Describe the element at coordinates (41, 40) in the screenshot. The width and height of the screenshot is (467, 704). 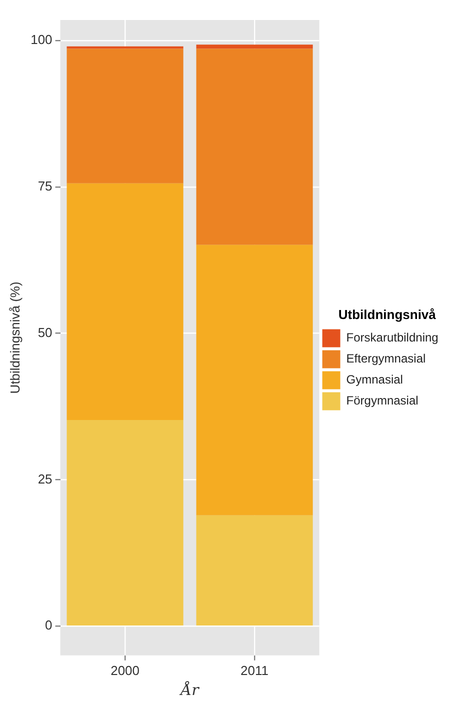
I see `y-tick-label: 100` at that location.